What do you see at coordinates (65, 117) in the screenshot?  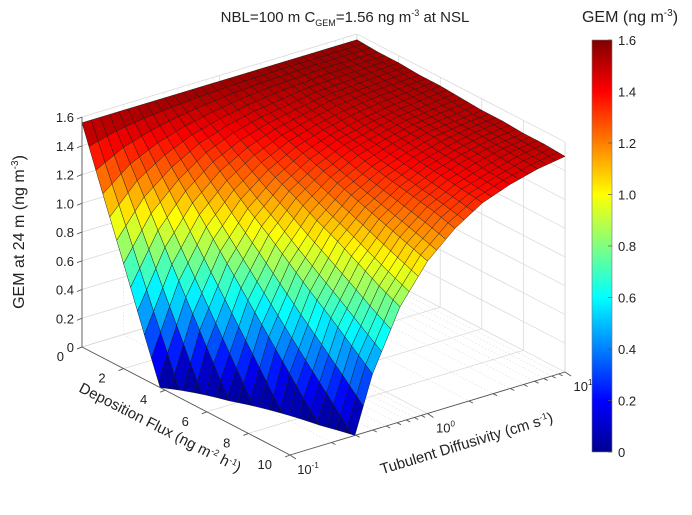 I see `z-tick-label: 1.6` at bounding box center [65, 117].